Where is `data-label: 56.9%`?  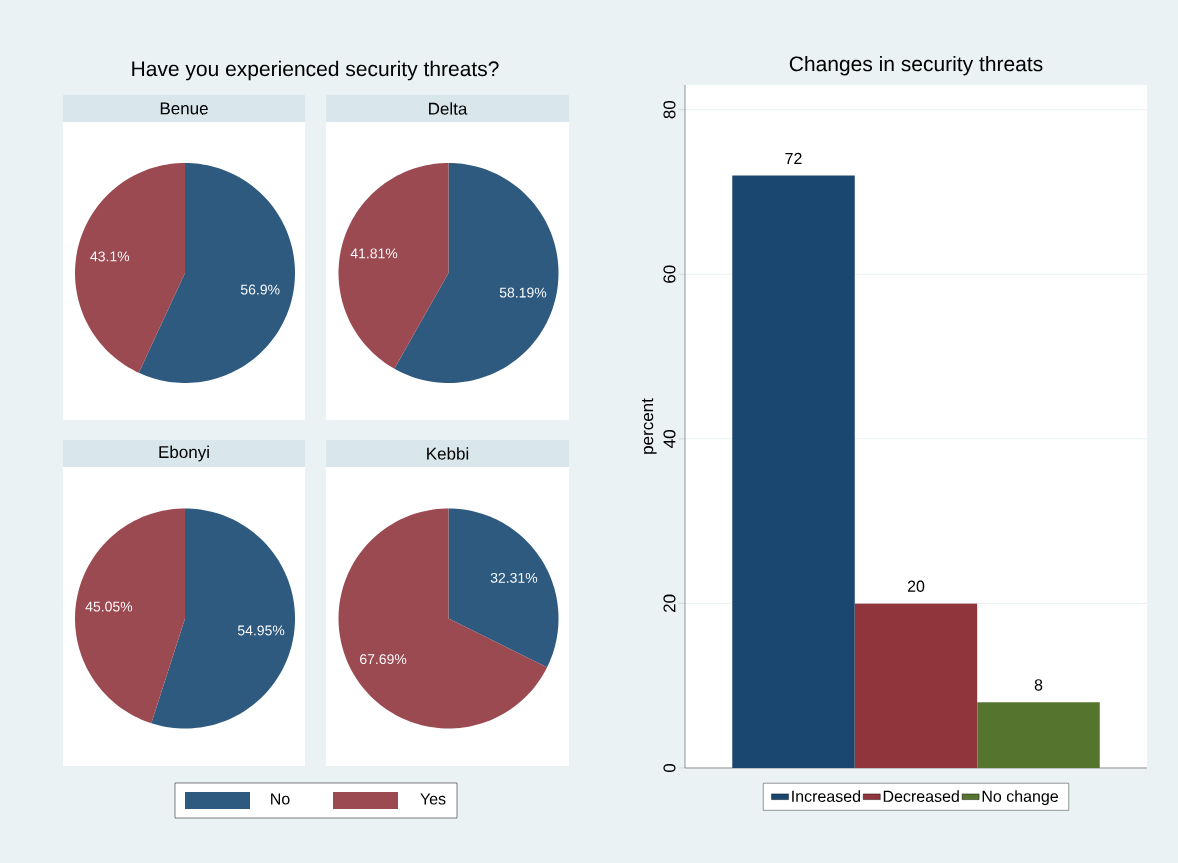
data-label: 56.9% is located at coordinates (260, 289).